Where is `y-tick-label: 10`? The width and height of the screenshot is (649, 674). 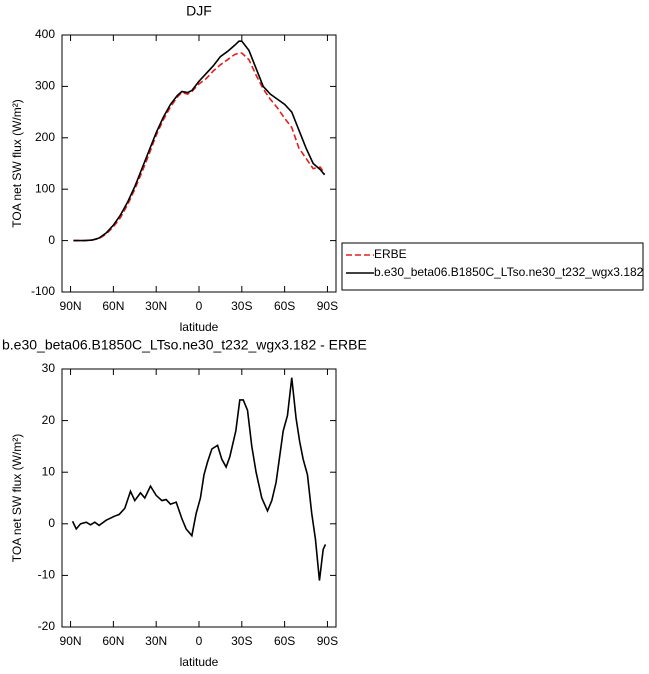 y-tick-label: 10 is located at coordinates (49, 471).